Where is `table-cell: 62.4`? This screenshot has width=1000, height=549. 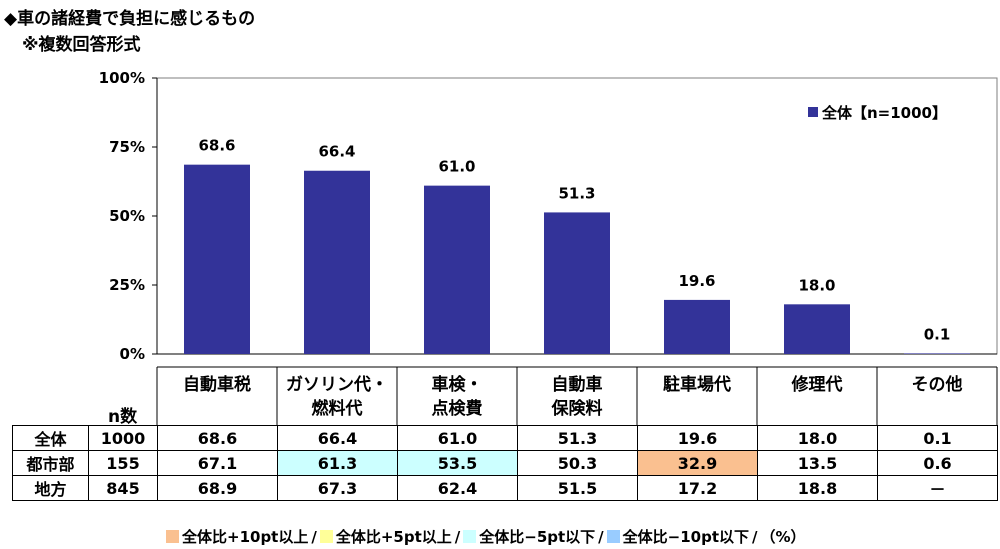
table-cell: 62.4 is located at coordinates (457, 488).